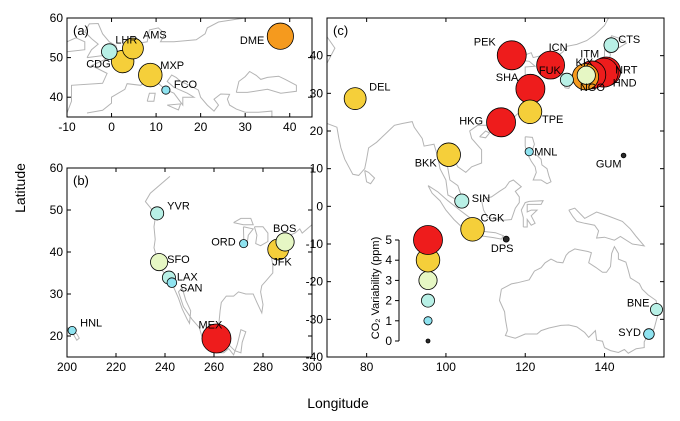  What do you see at coordinates (126, 41) in the screenshot?
I see `point-label-lhr: LHR` at bounding box center [126, 41].